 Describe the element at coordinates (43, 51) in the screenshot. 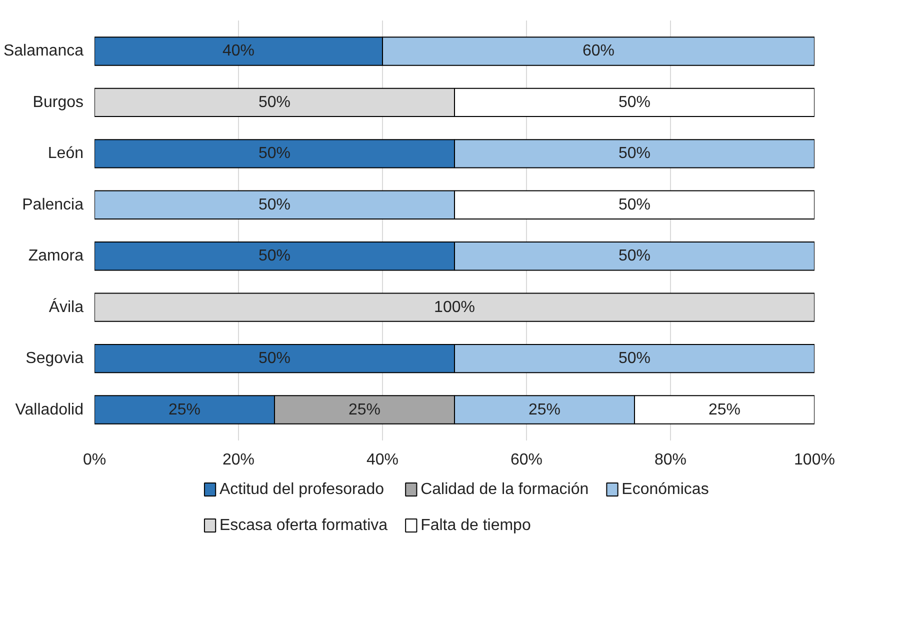

I see `y-tick-label: Salamanca` at that location.